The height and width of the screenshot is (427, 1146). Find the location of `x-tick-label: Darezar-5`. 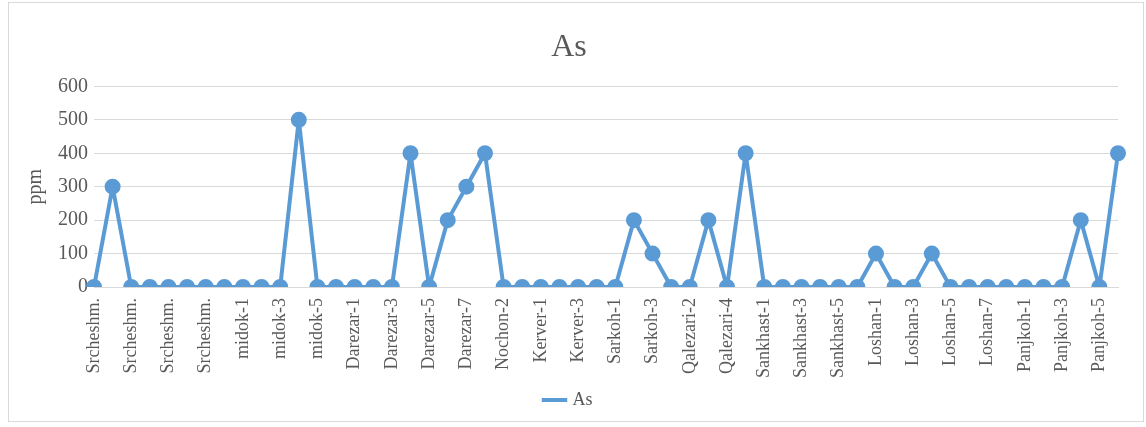

x-tick-label: Darezar-5 is located at coordinates (427, 334).